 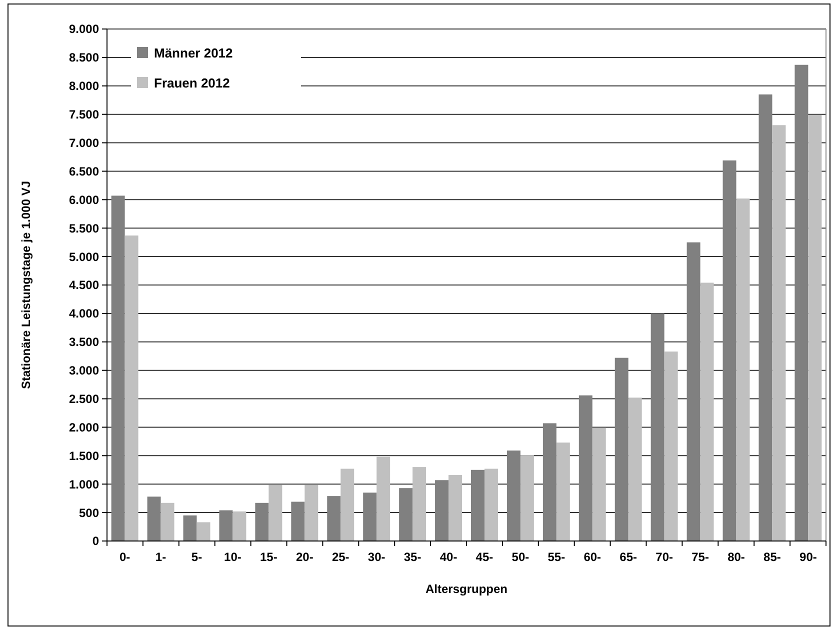 I want to click on x-tick-label: 25-, so click(x=341, y=557).